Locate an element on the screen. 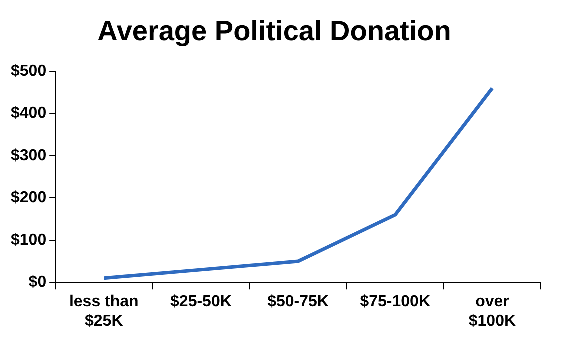 This screenshot has height=342, width=569. y-tick-label: $100 is located at coordinates (29, 240).